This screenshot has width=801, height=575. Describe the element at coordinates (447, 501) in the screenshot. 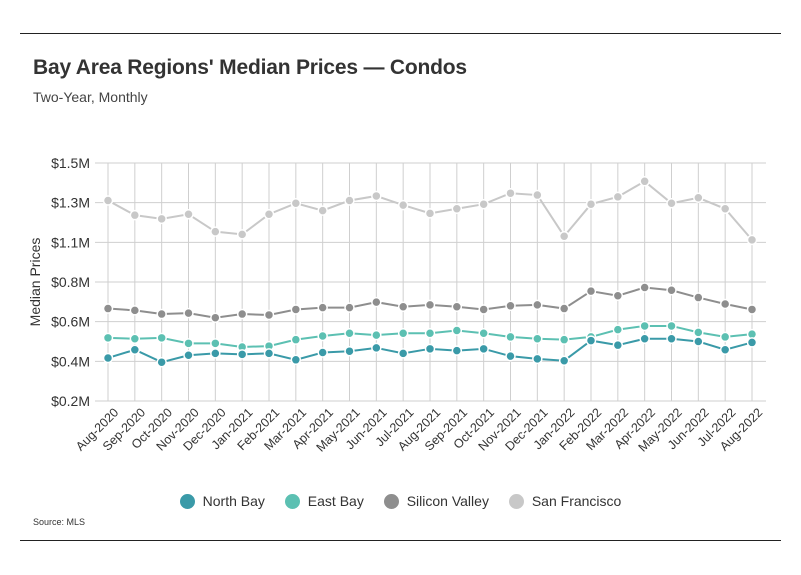

I see `legend-label-silicon-valley: Silicon Valley` at that location.